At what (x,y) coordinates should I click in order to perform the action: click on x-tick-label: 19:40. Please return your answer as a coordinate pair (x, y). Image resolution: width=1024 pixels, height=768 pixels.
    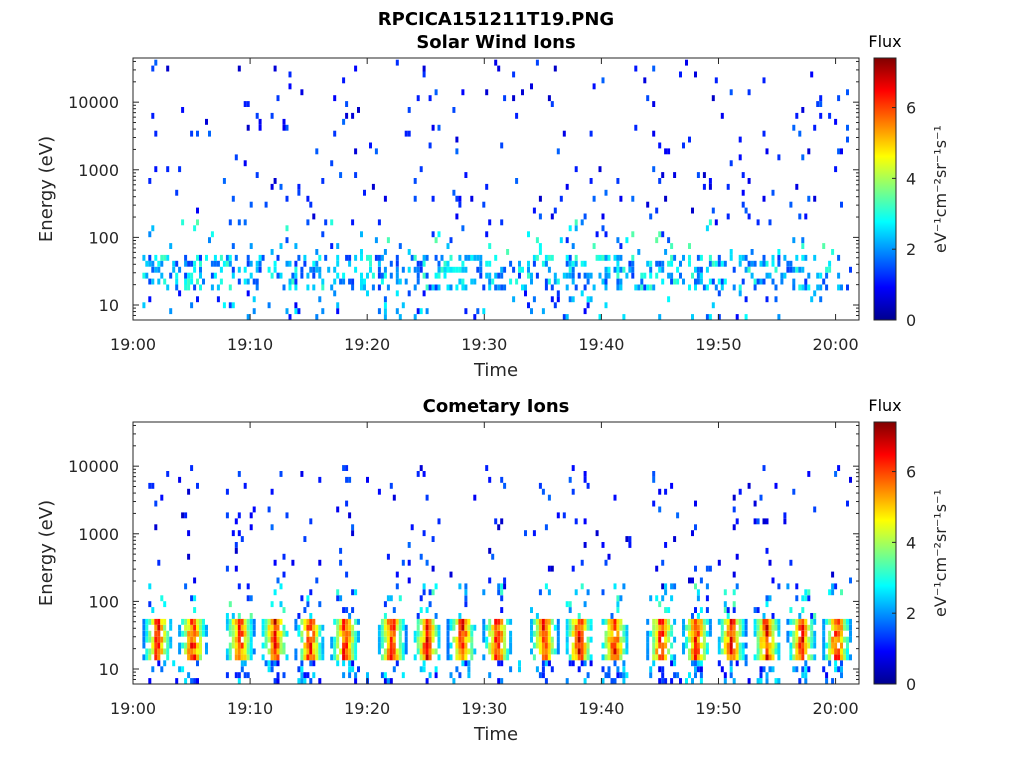
    Looking at the image, I should click on (601, 344).